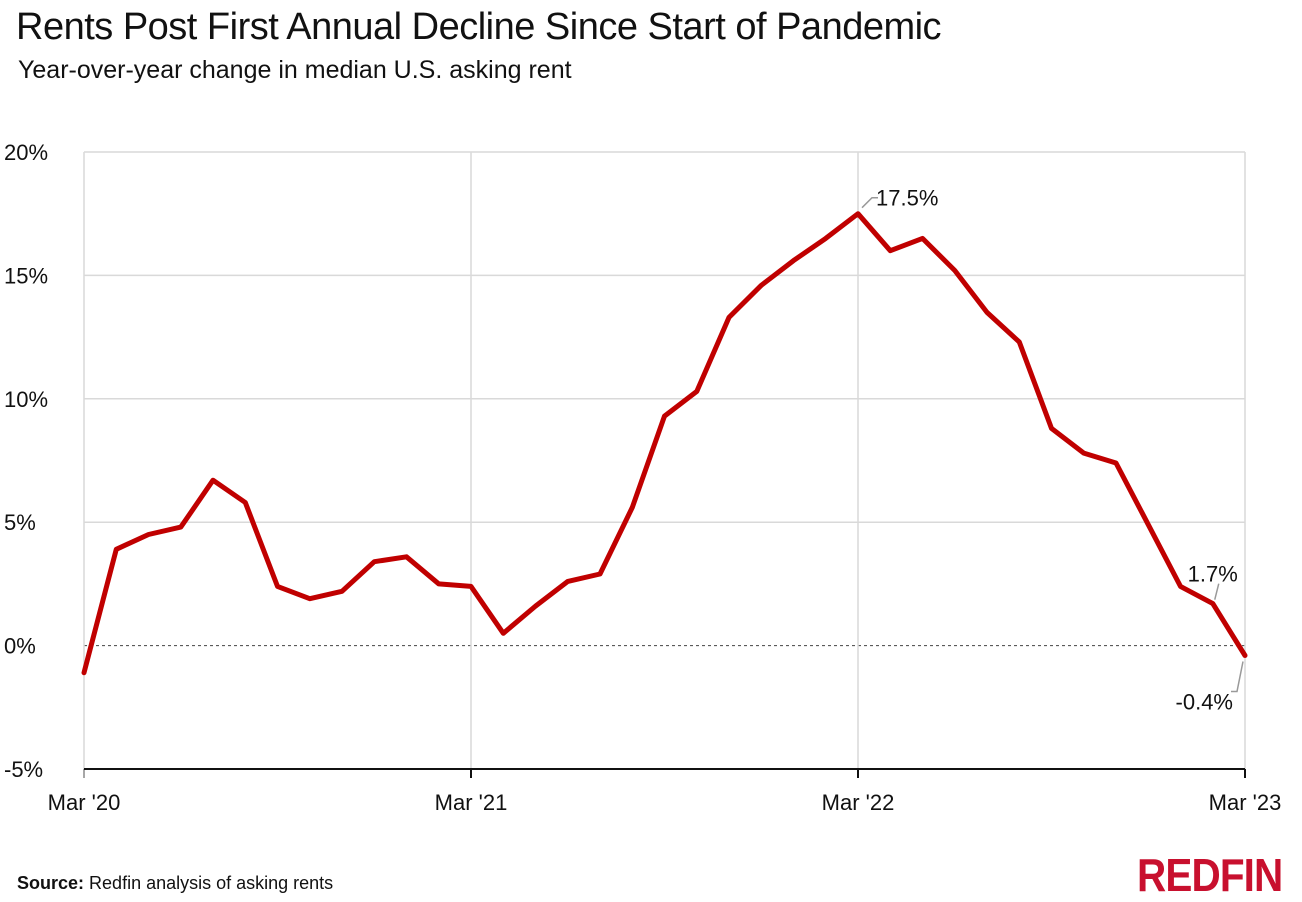  I want to click on y-tick-label: 10%, so click(26, 399).